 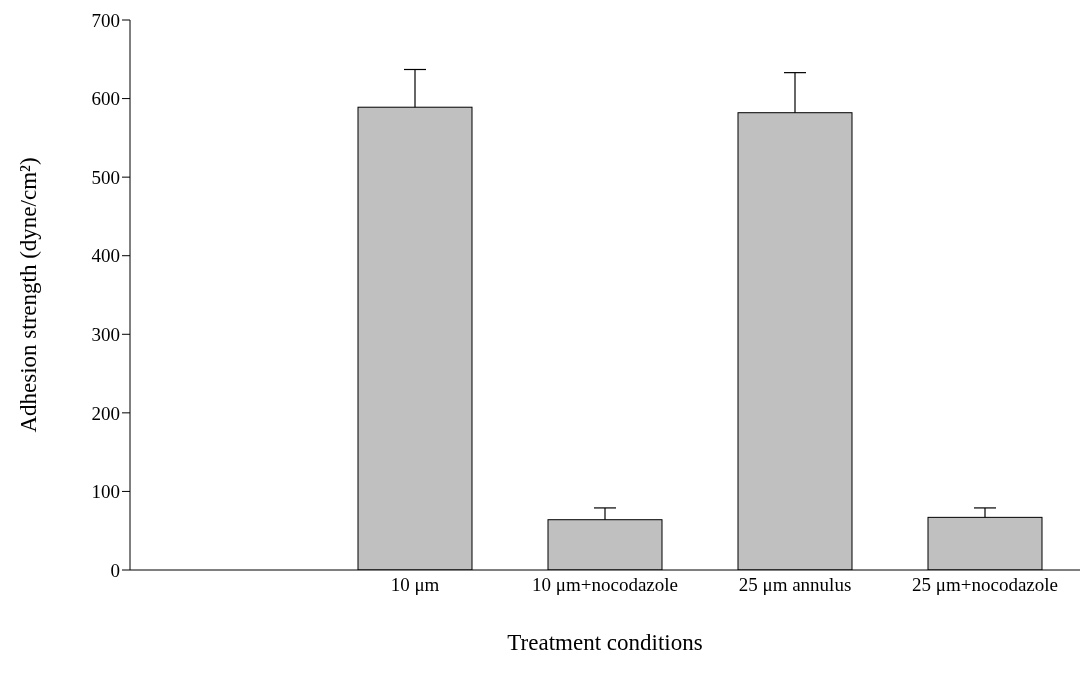 What do you see at coordinates (105, 256) in the screenshot?
I see `y-tick-label: 400` at bounding box center [105, 256].